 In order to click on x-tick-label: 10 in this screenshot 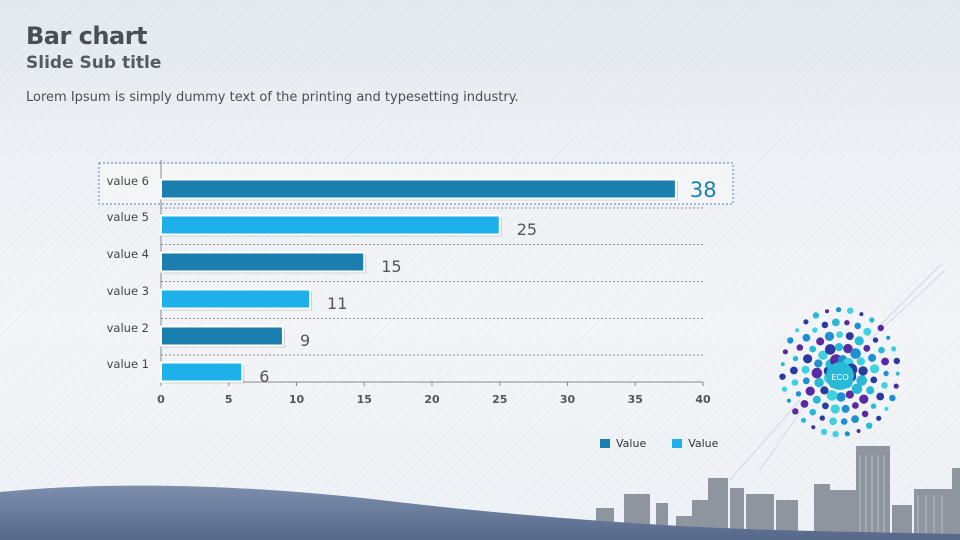, I will do `click(297, 399)`.